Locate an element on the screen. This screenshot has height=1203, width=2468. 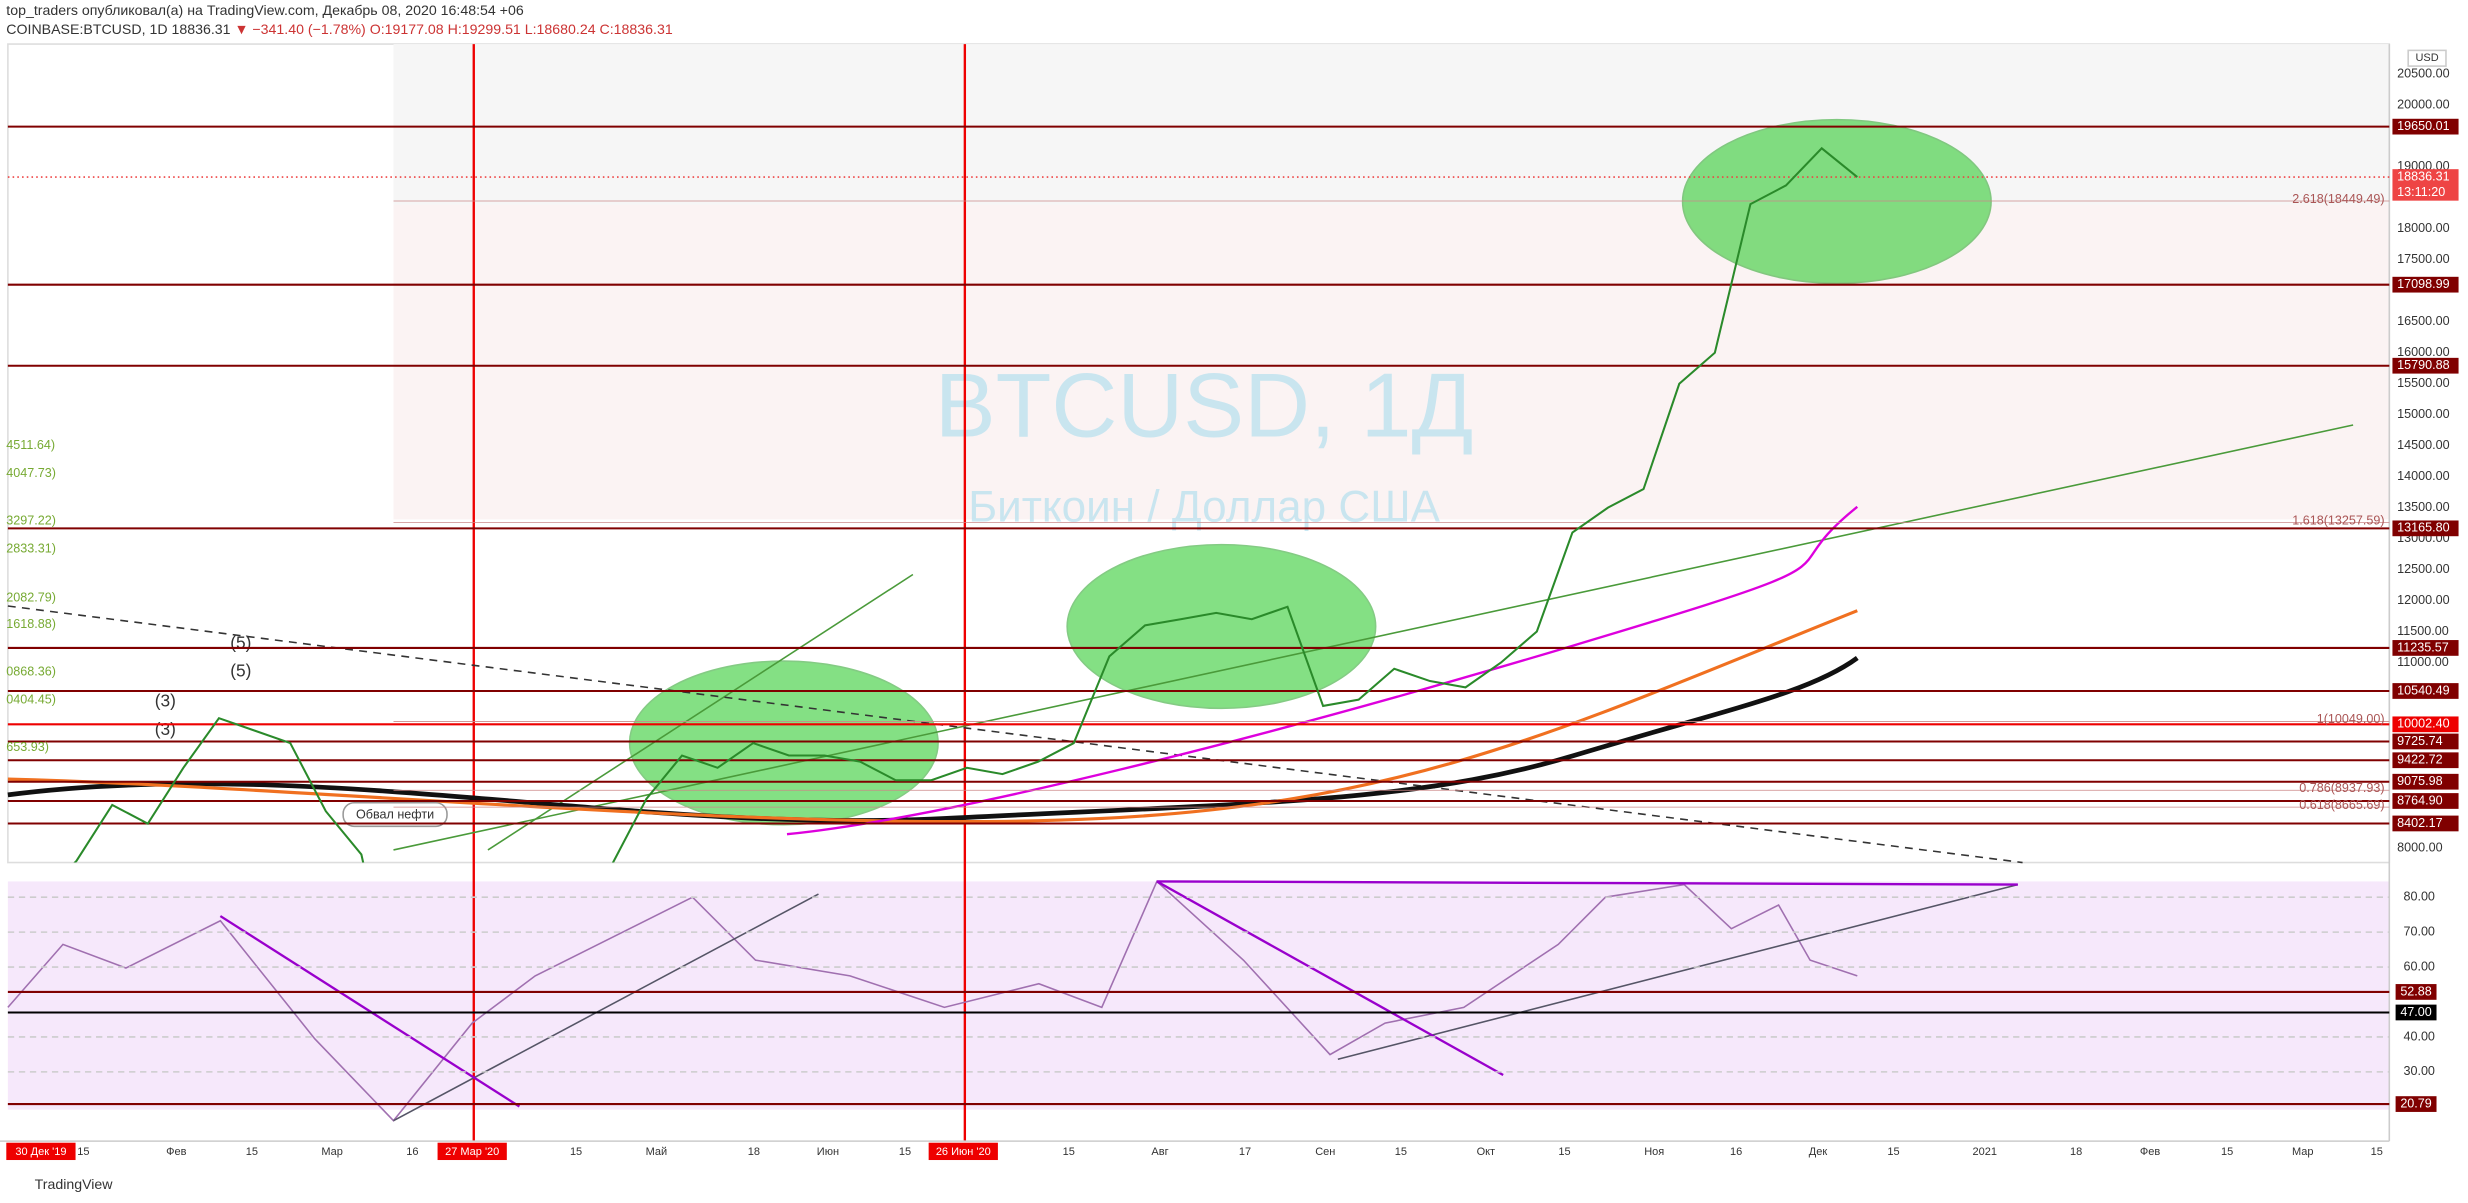
time-label: 16 is located at coordinates (412, 1152).